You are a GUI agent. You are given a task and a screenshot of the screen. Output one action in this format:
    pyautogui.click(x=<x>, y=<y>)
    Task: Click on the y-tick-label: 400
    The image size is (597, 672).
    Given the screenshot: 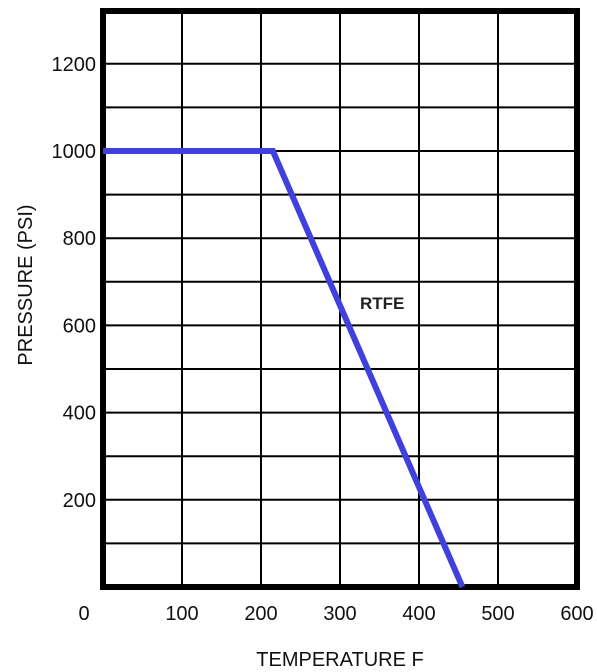 What is the action you would take?
    pyautogui.click(x=79, y=414)
    